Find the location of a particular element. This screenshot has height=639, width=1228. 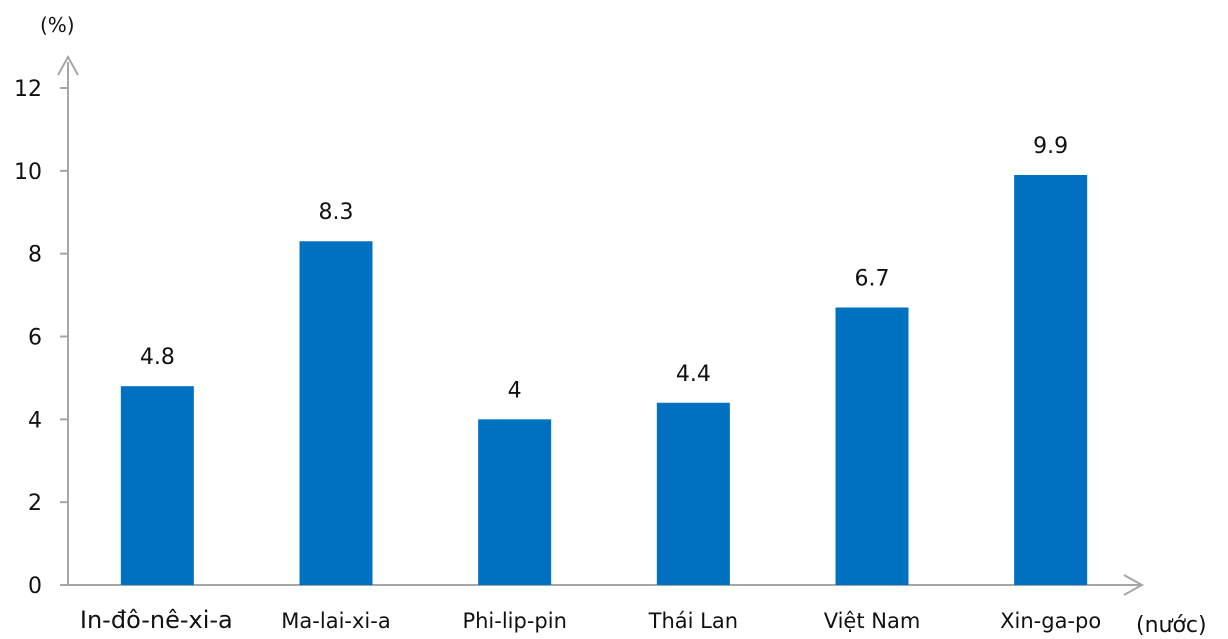

y-axis-unit-label: (%) is located at coordinates (57, 25).